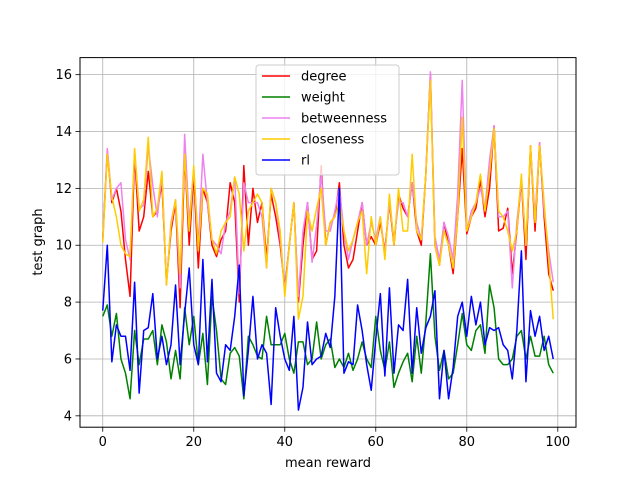  Describe the element at coordinates (305, 161) in the screenshot. I see `legend-label-rl: rl` at that location.